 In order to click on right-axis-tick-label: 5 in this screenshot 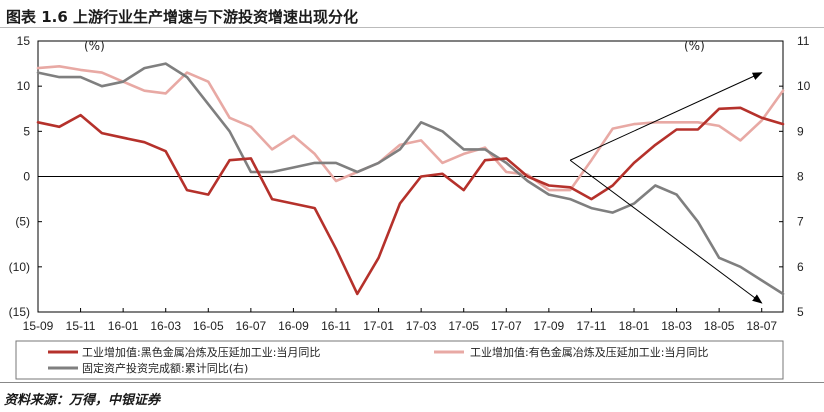, I will do `click(800, 312)`.